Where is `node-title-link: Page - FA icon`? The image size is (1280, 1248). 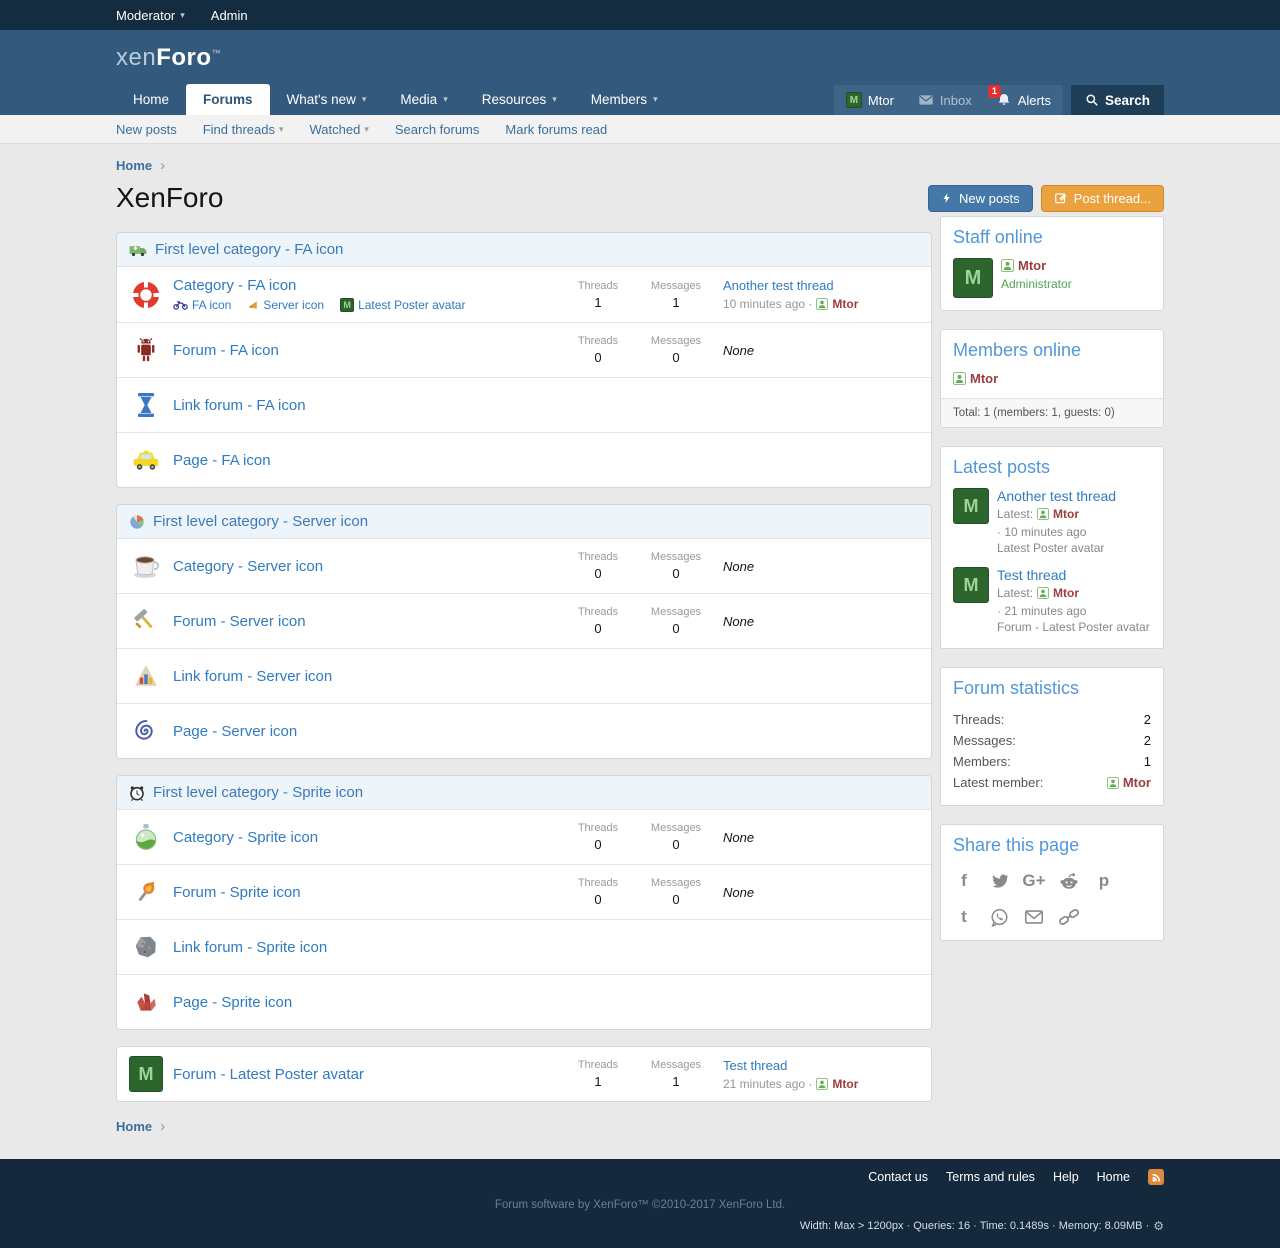 node-title-link: Page - FA icon is located at coordinates (222, 460).